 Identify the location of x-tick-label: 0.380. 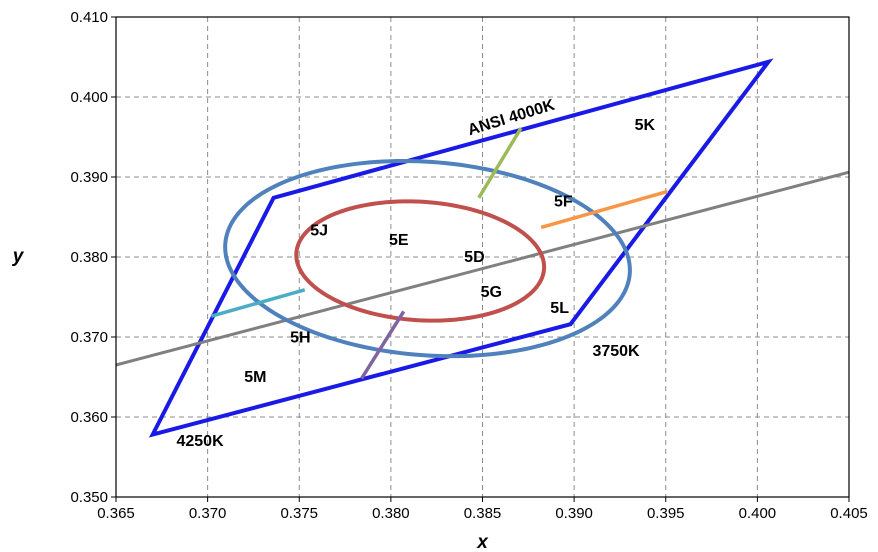
(391, 513).